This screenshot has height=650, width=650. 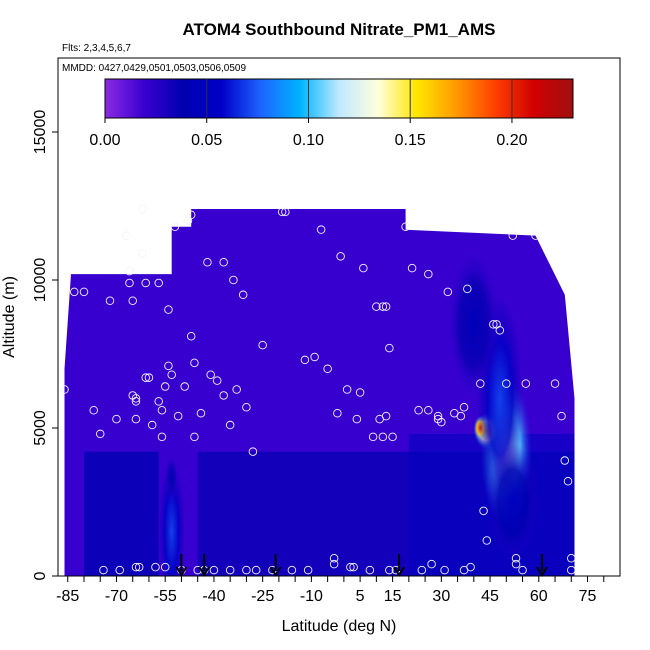 I want to click on colorbar-gradient, so click(x=339, y=98).